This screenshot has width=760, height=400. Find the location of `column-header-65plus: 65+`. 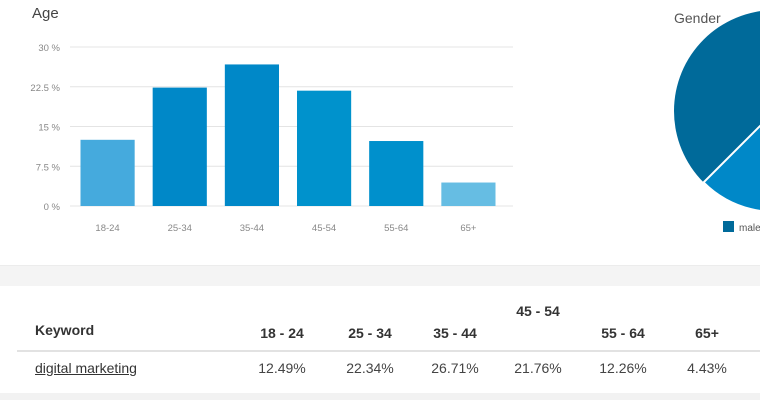

column-header-65plus: 65+ is located at coordinates (707, 333).